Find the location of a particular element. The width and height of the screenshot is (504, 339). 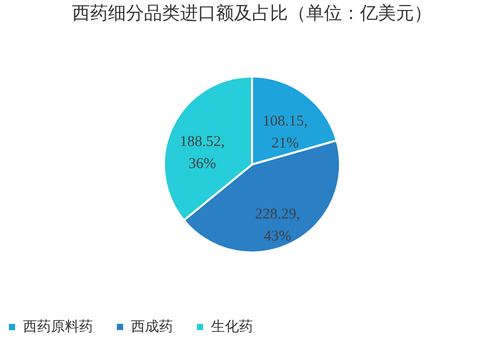

data-label: 228.29, 43% is located at coordinates (277, 225).